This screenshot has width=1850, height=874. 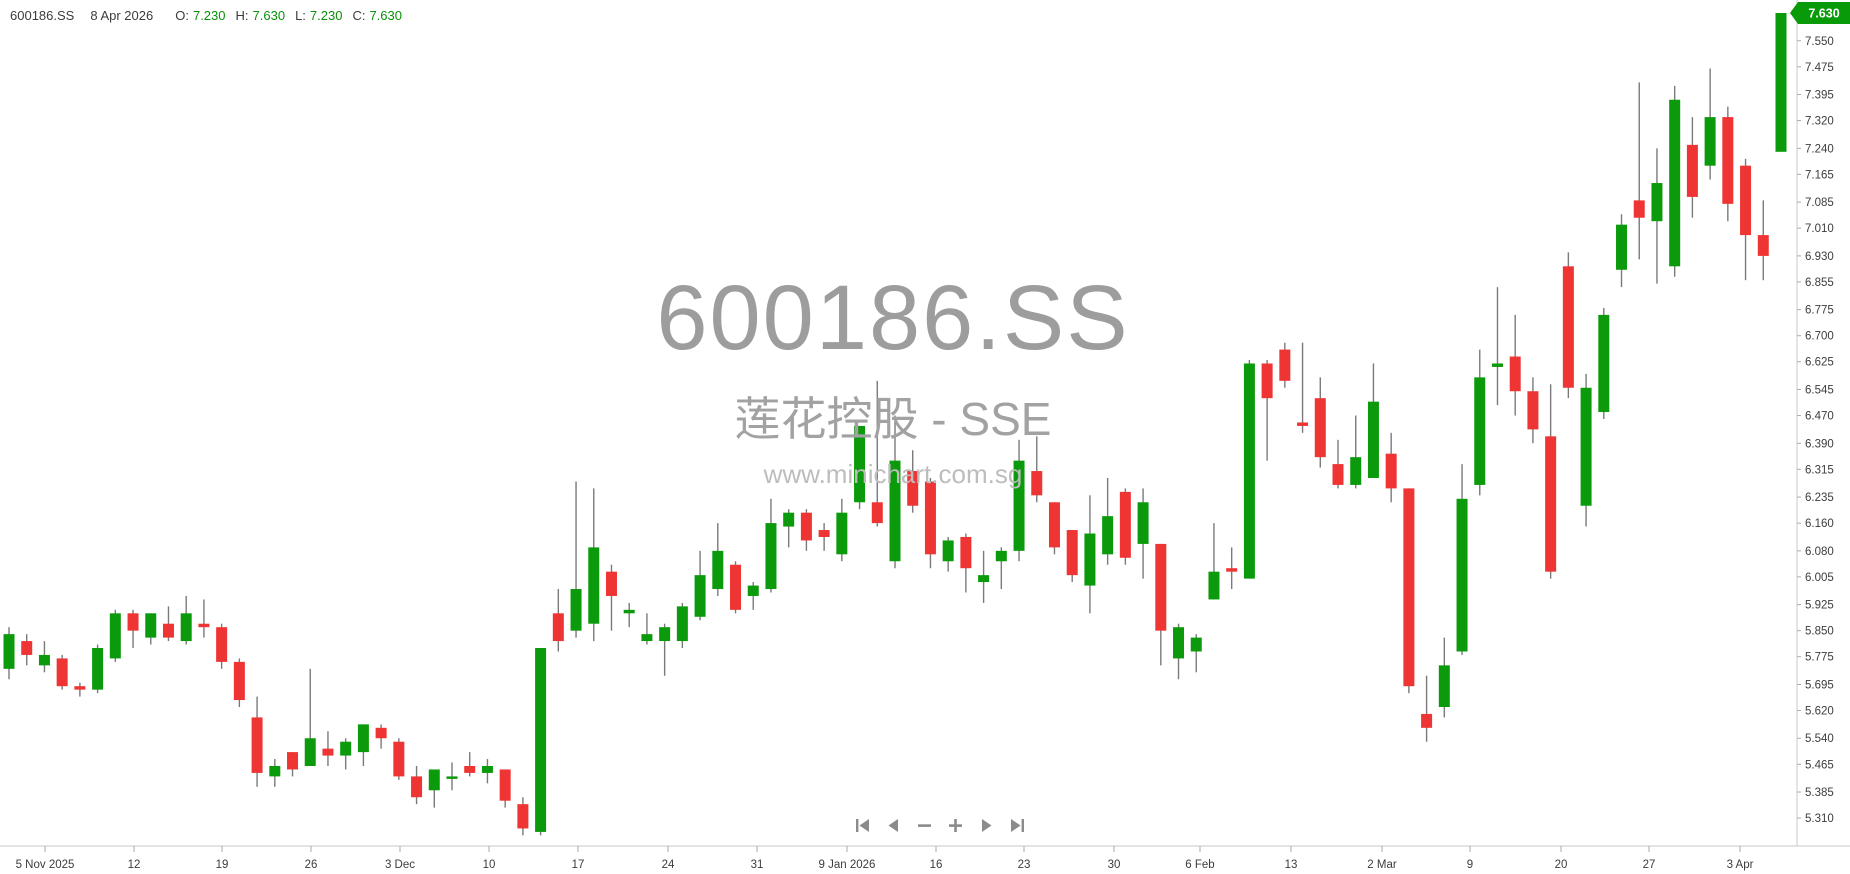 What do you see at coordinates (940, 825) in the screenshot?
I see `chart-nav-controls` at bounding box center [940, 825].